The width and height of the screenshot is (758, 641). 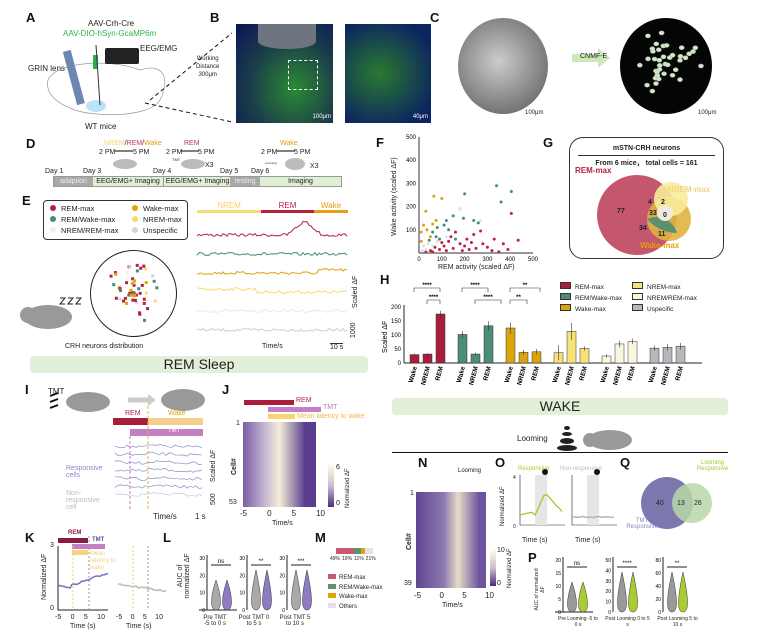 What do you see at coordinates (591, 297) in the screenshot?
I see `h-legend-item: REM/Wake-max` at bounding box center [591, 297].